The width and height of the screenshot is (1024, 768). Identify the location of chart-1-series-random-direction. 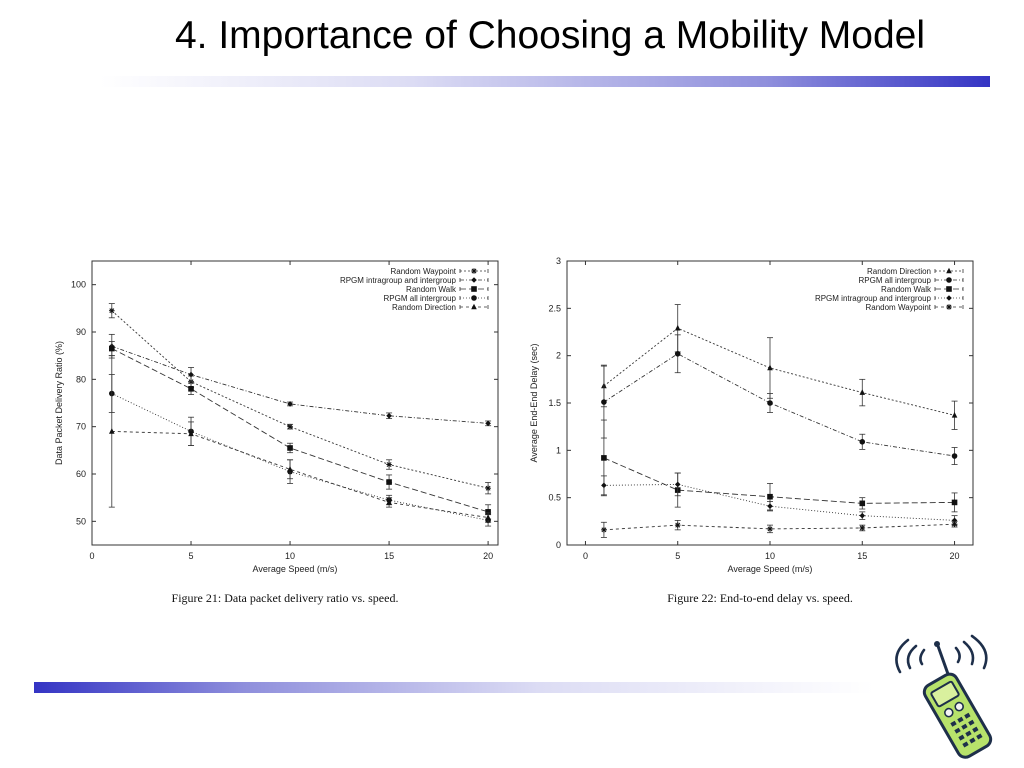
(300, 439).